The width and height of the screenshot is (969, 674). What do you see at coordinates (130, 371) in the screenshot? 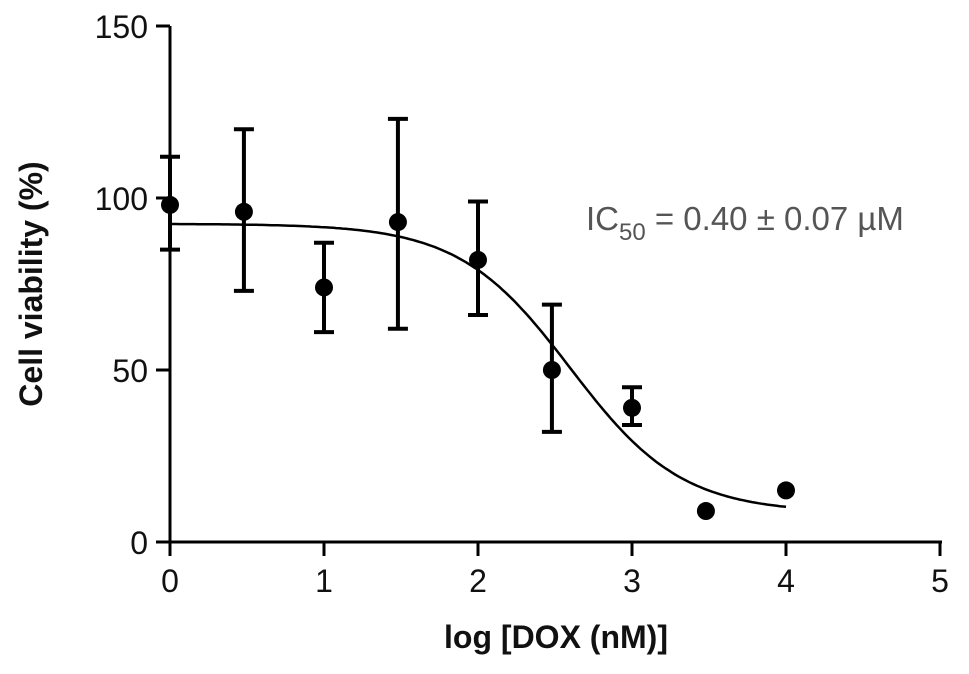
I see `y-tick-label-1: 50` at bounding box center [130, 371].